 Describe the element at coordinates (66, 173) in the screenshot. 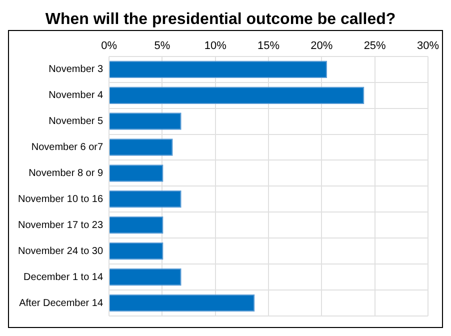

I see `y-tick-label: November 8 or 9` at that location.